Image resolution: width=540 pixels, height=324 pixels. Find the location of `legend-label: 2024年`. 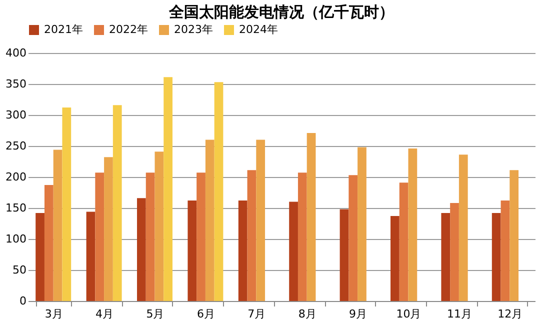

legend-label: 2024年 is located at coordinates (258, 29).